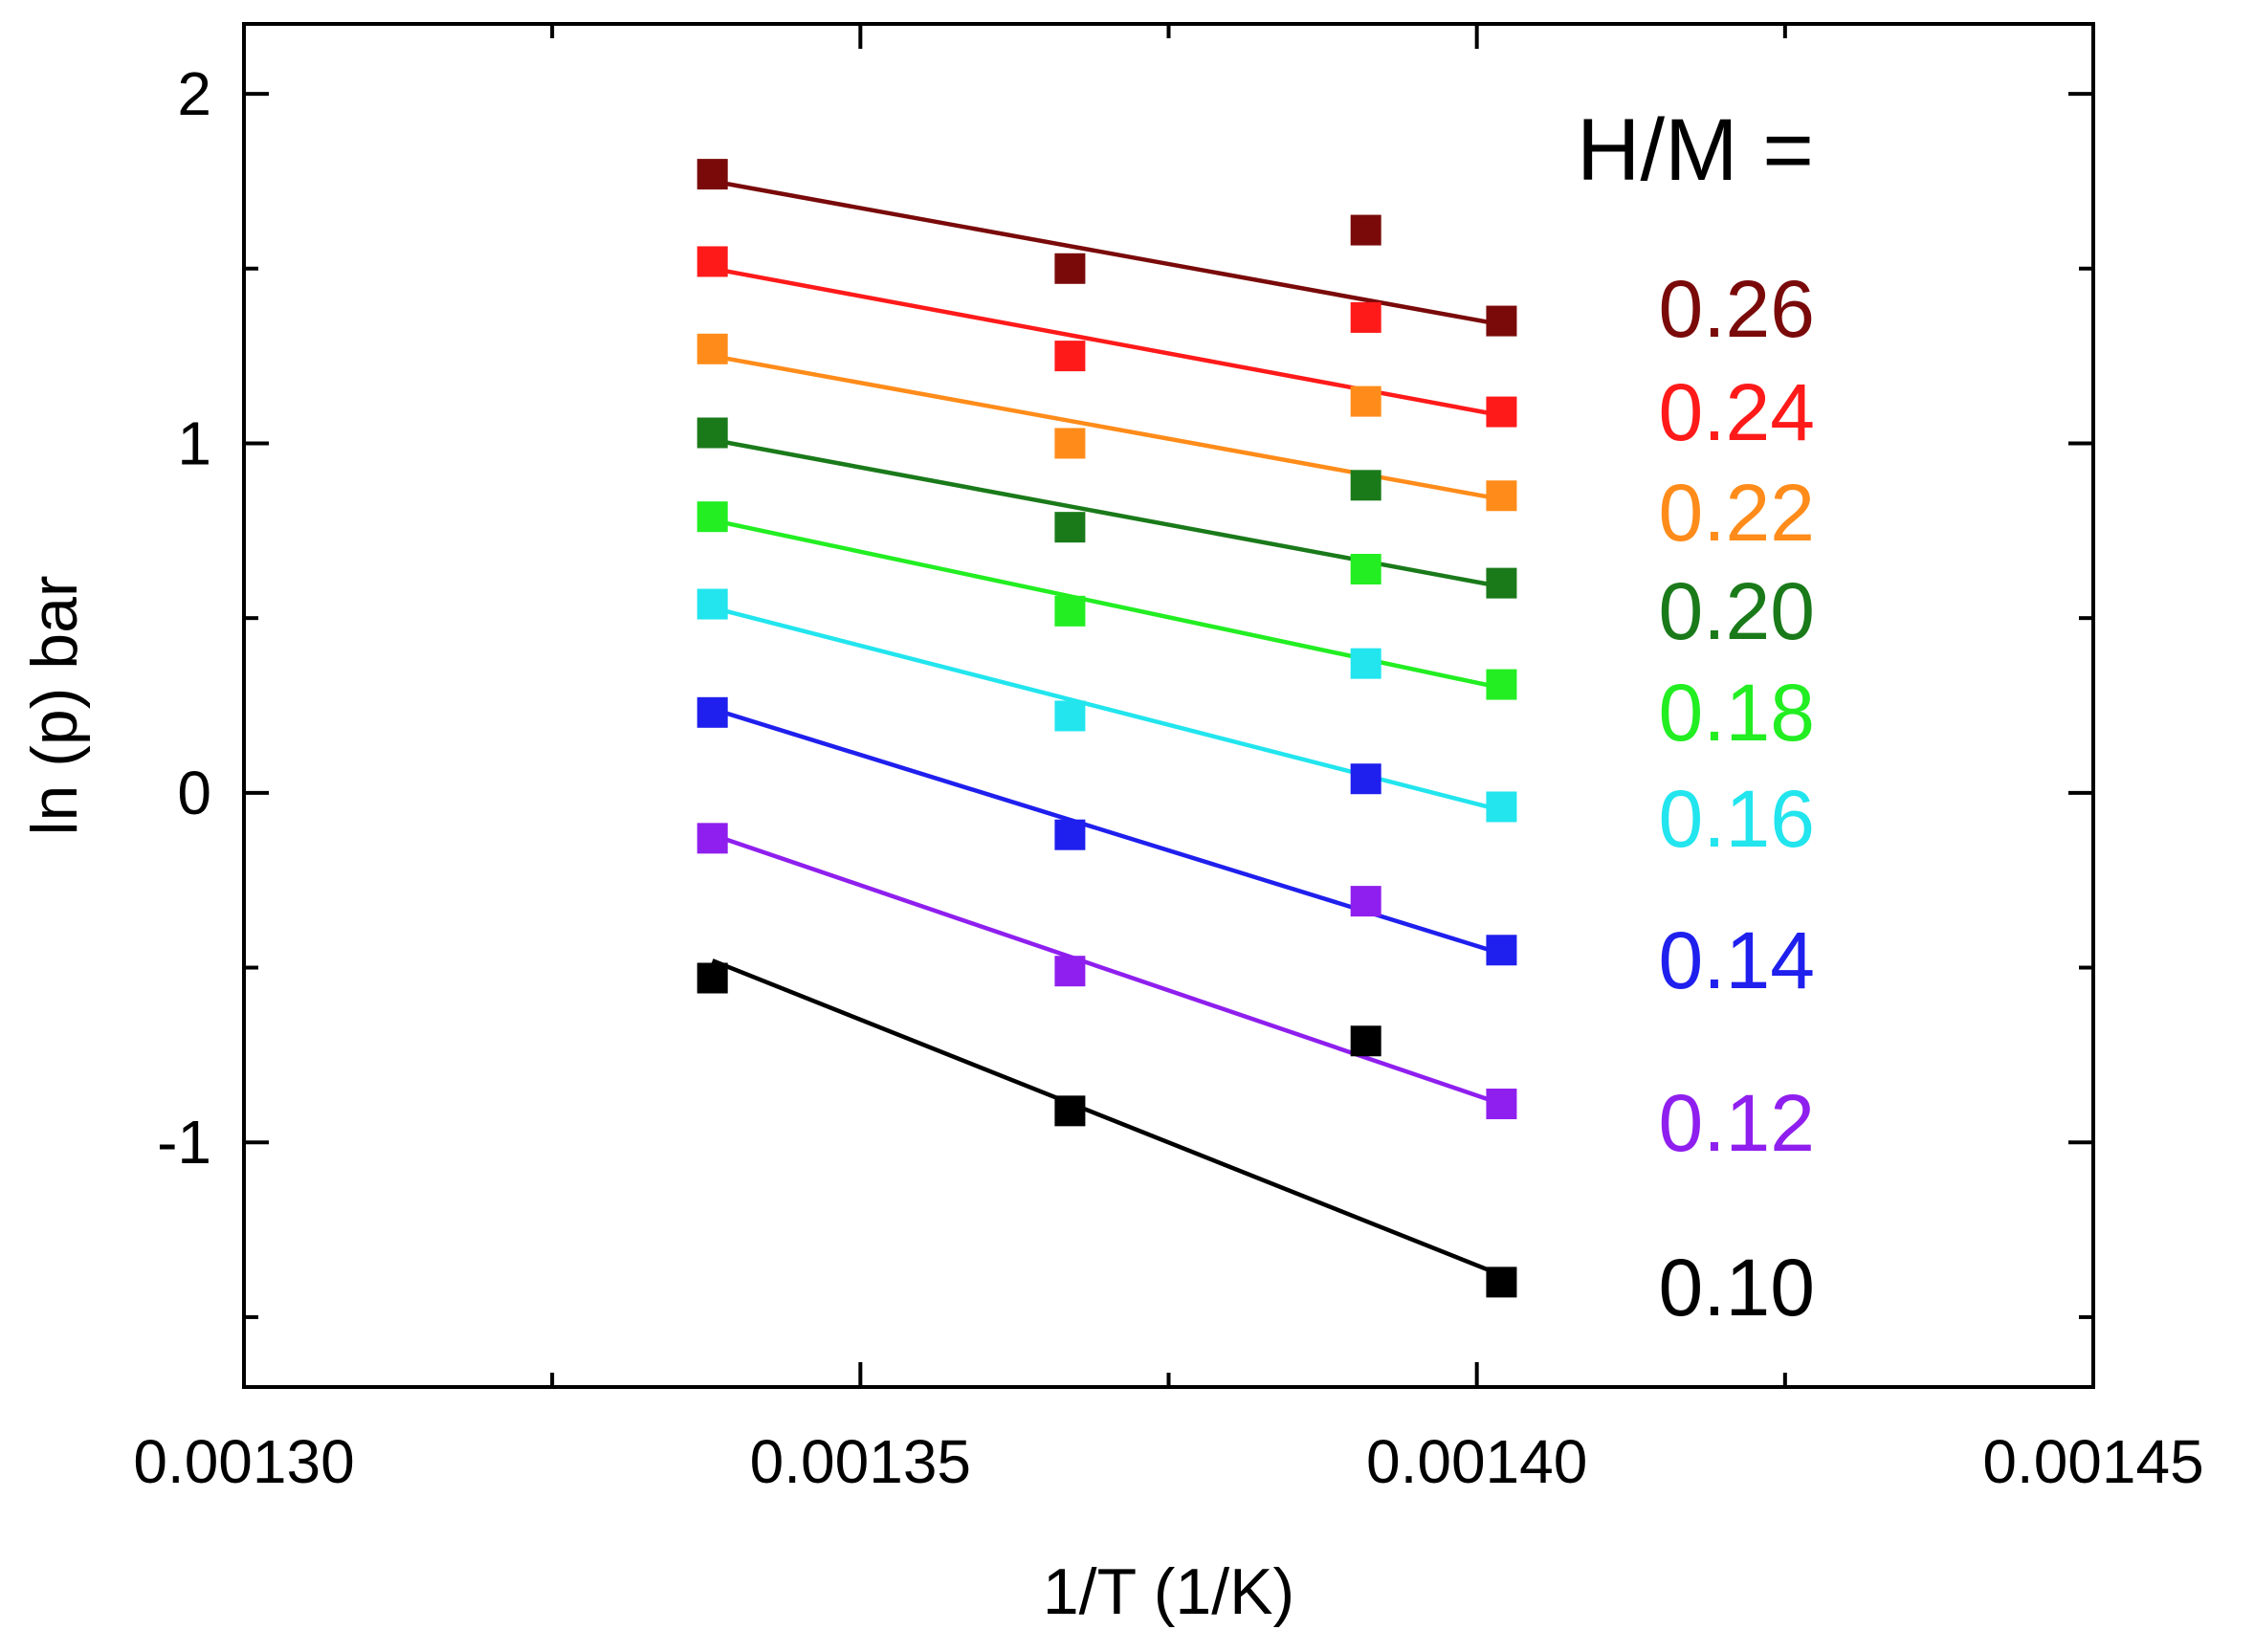 Image resolution: width=2254 pixels, height=1652 pixels. I want to click on series-0.10, so click(1107, 1128).